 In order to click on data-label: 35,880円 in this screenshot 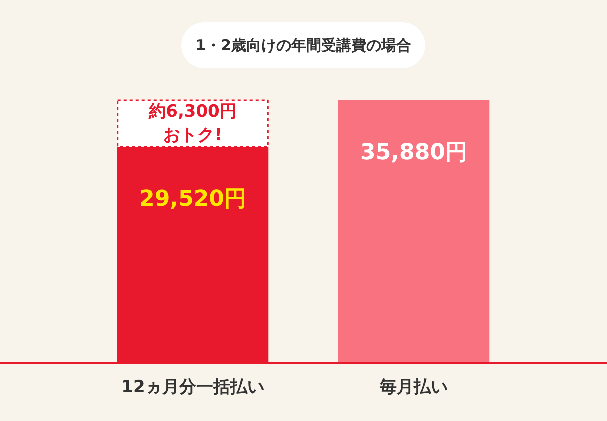, I will do `click(414, 153)`.